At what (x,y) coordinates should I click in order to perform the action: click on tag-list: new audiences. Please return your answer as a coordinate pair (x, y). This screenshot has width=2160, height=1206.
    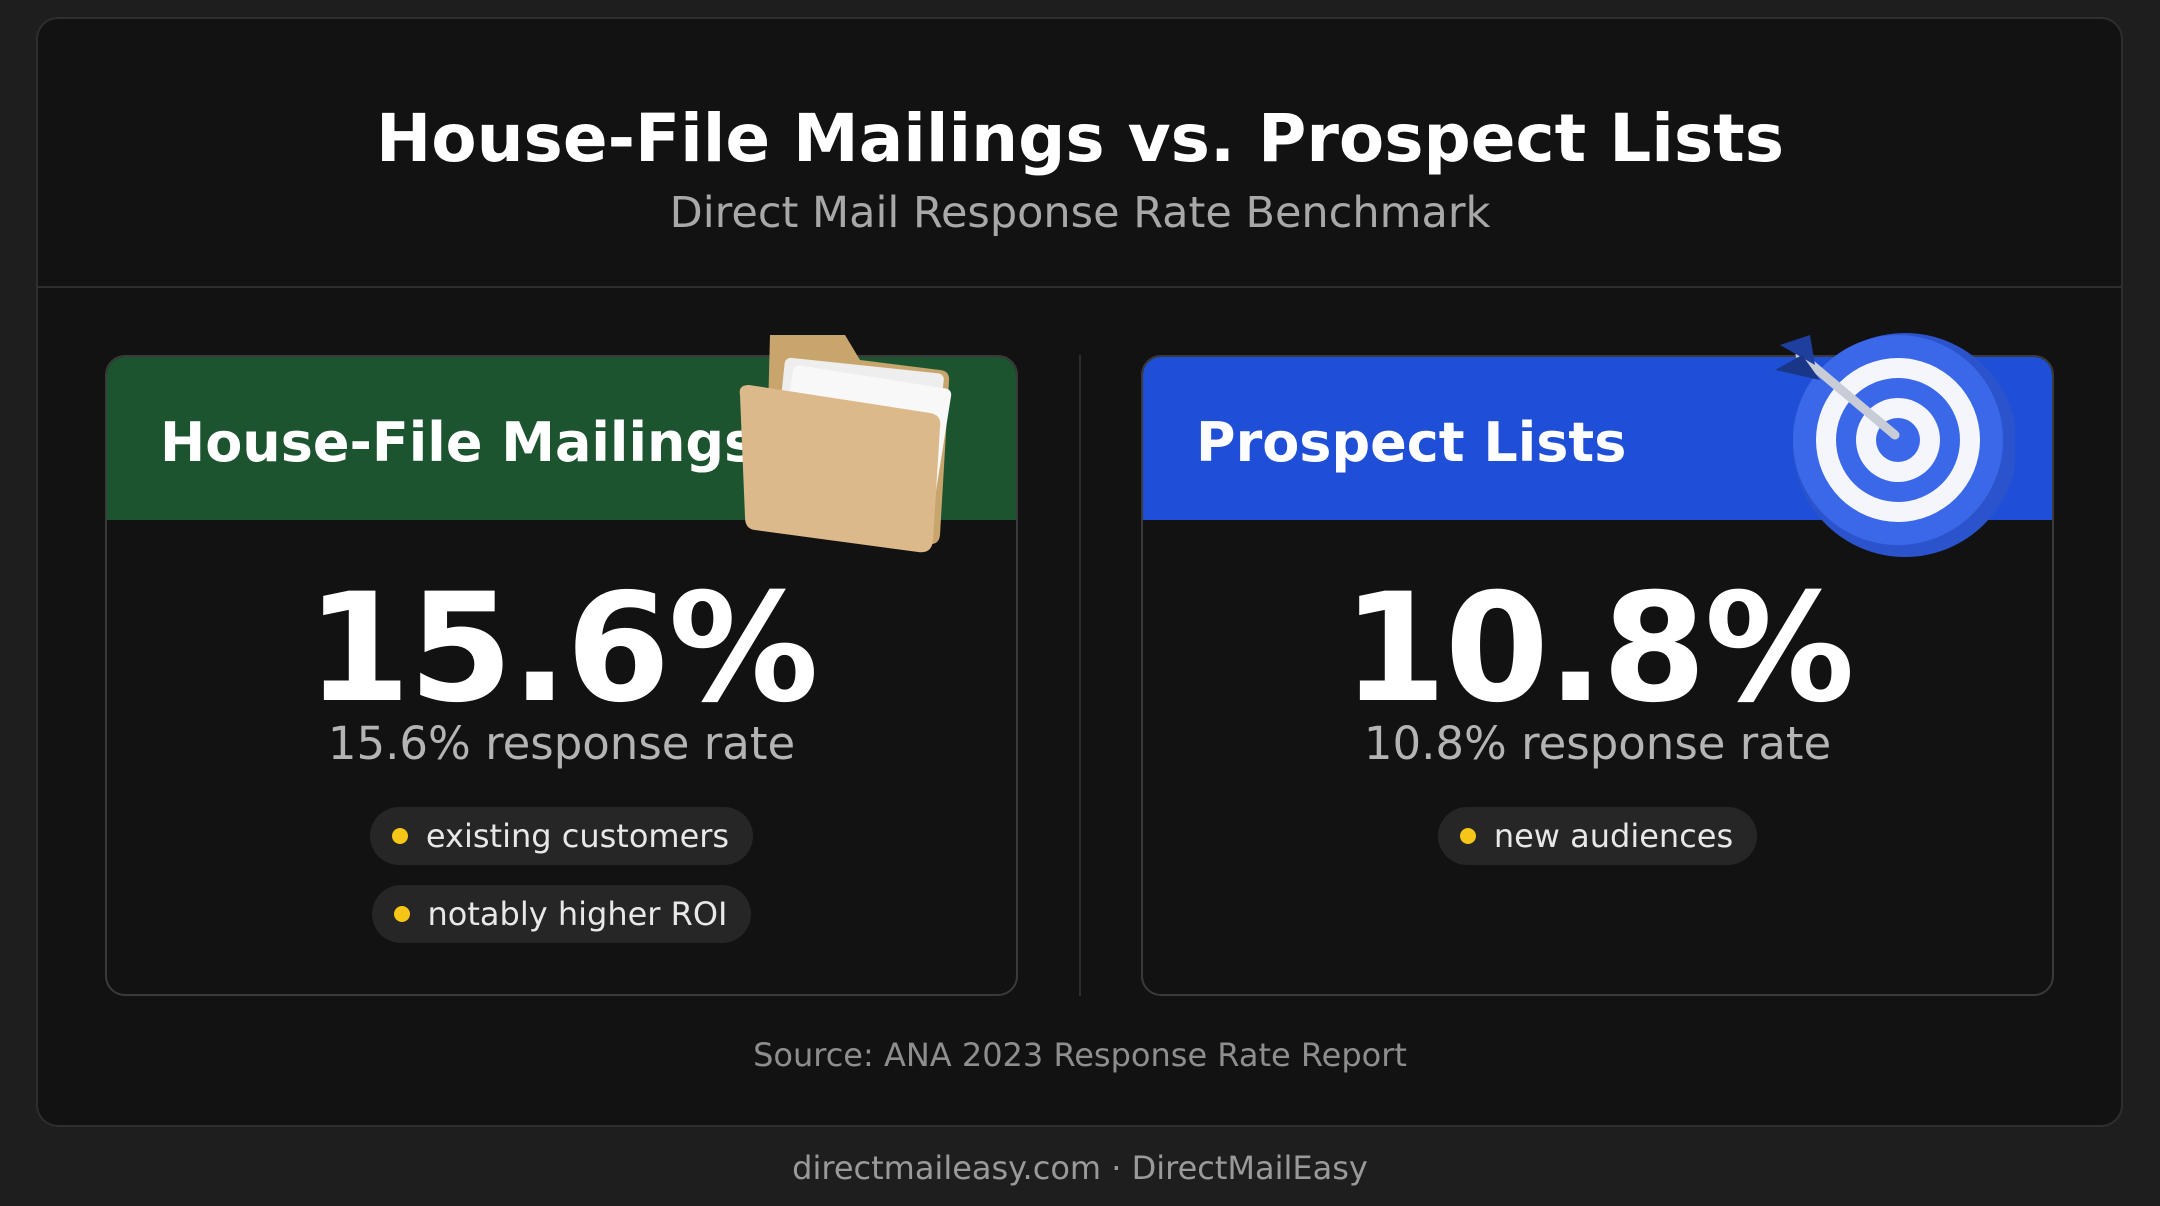
    Looking at the image, I should click on (1597, 836).